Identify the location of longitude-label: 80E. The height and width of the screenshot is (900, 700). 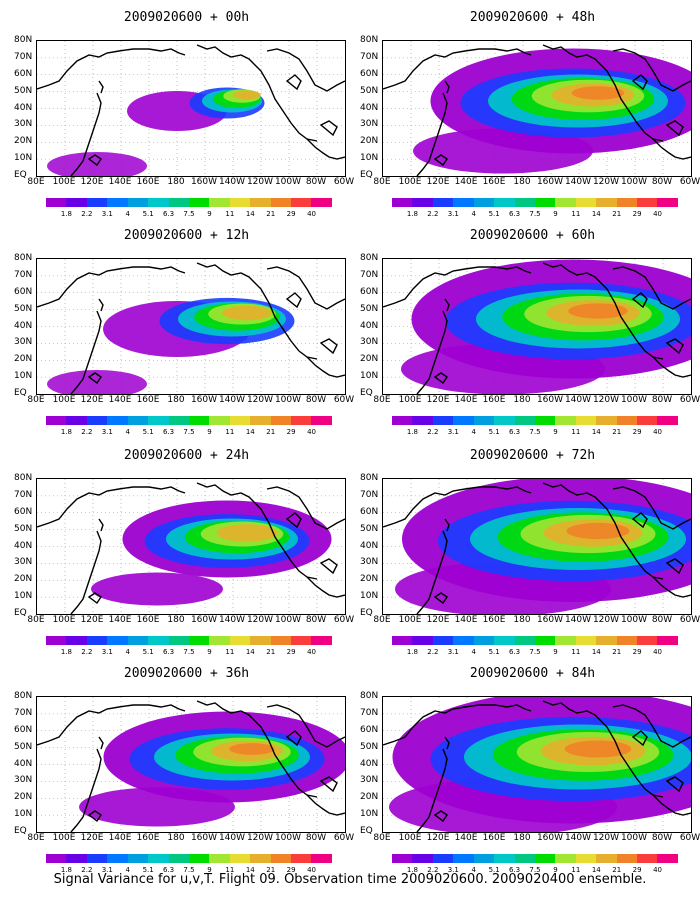
(36, 838).